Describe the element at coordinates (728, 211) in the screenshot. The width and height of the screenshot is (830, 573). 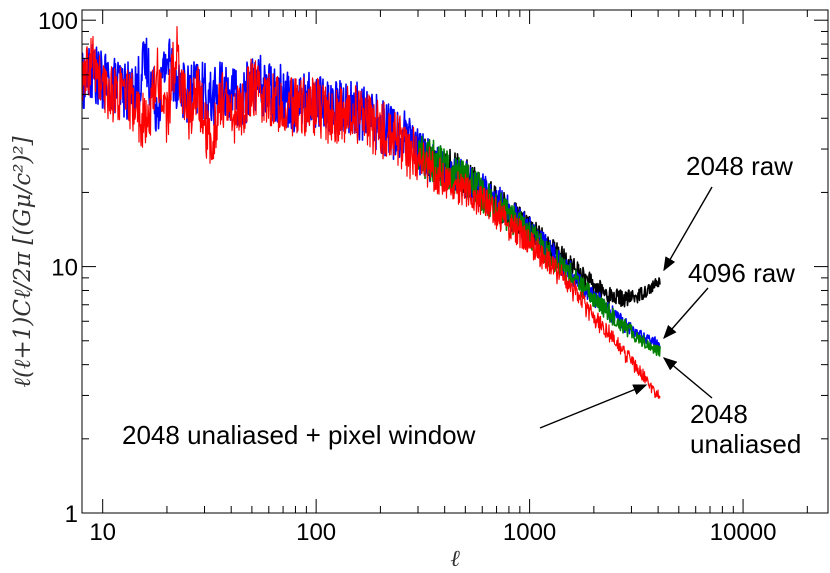
I see `annotation-2048-raw: 2048 raw` at that location.